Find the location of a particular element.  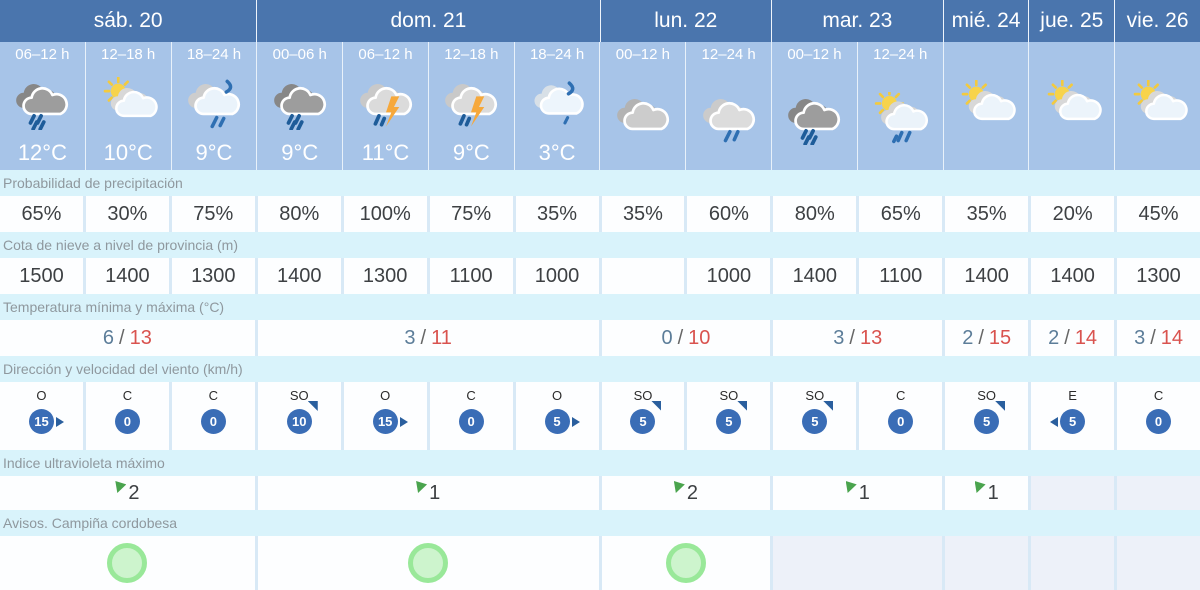

wind-speed-badge: 10 is located at coordinates (302, 417).